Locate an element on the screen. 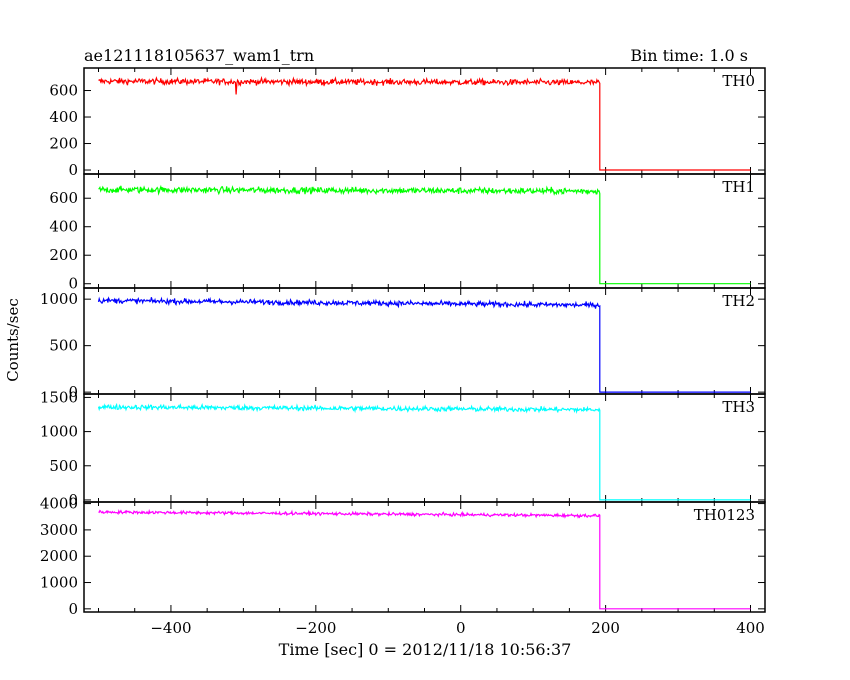 This screenshot has width=850, height=680. series-th0123-line is located at coordinates (424, 559).